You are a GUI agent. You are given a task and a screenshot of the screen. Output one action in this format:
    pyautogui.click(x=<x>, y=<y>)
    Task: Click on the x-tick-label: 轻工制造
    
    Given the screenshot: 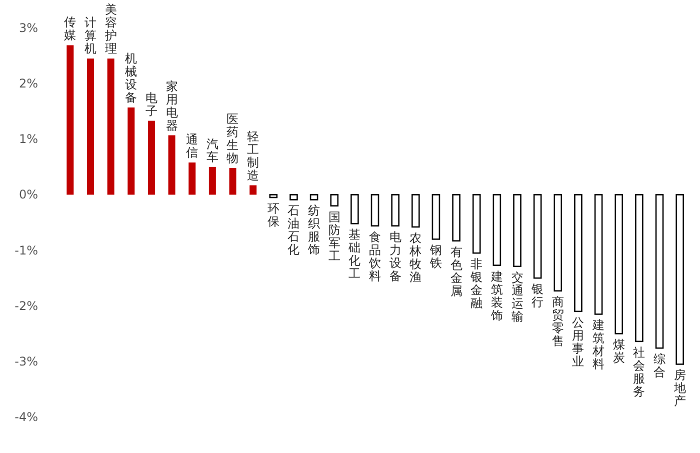 What is the action you would take?
    pyautogui.click(x=253, y=155)
    